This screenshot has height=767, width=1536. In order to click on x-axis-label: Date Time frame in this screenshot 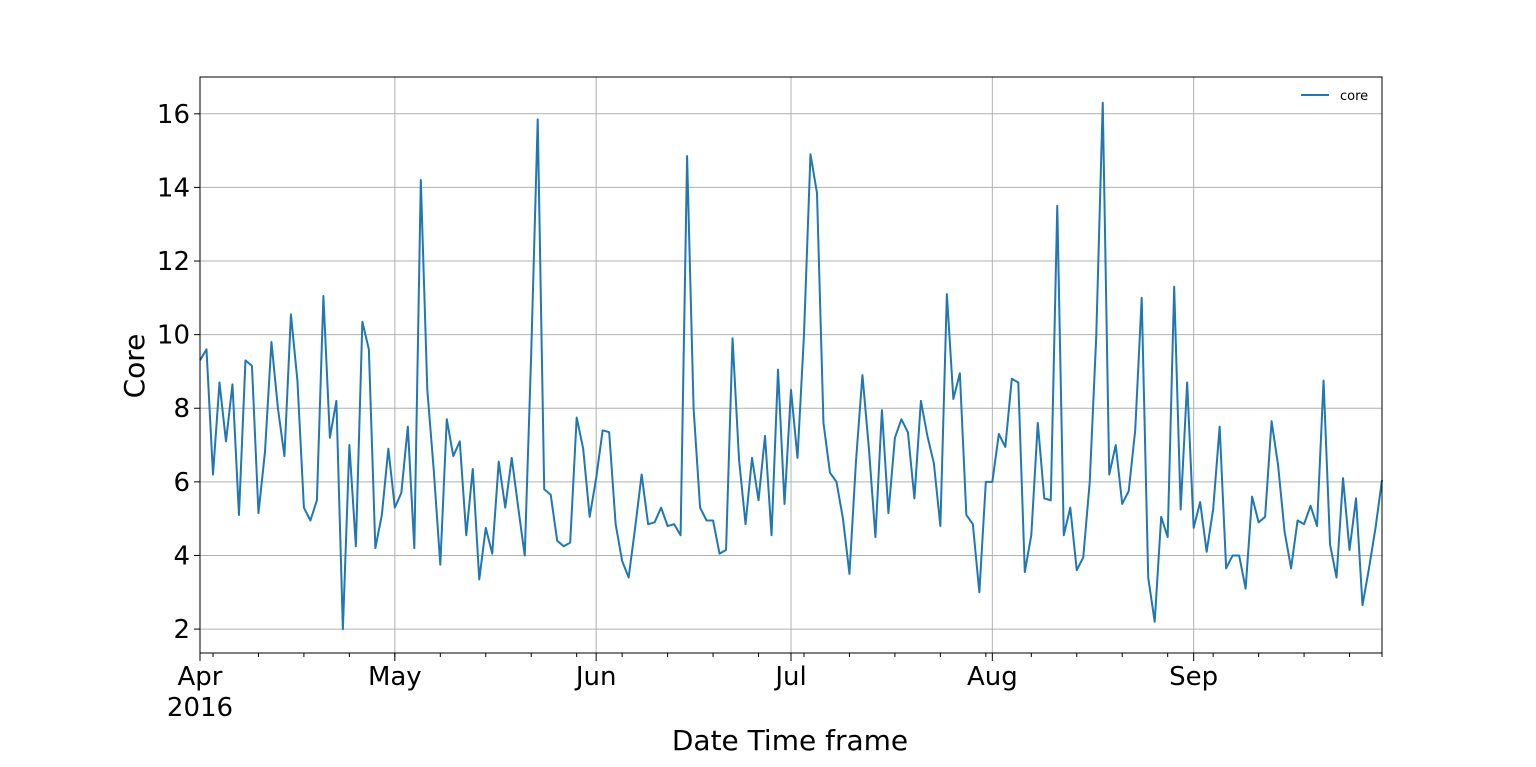, I will do `click(790, 740)`.